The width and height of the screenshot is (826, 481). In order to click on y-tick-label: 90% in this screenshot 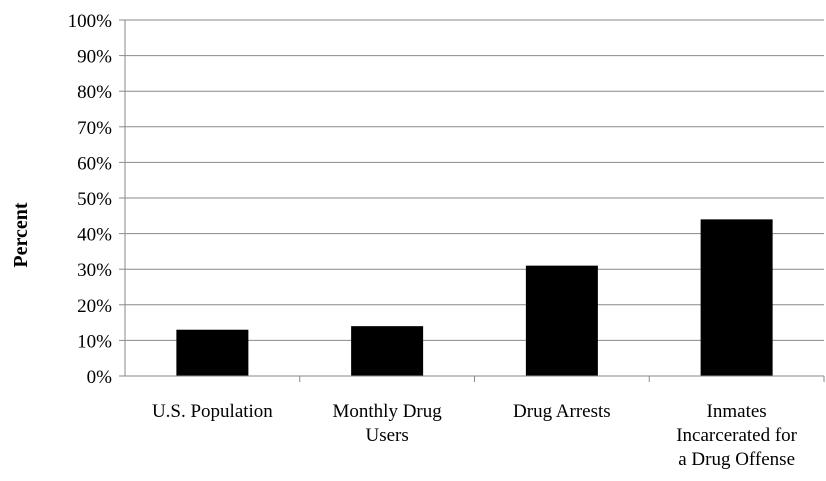, I will do `click(94, 57)`.